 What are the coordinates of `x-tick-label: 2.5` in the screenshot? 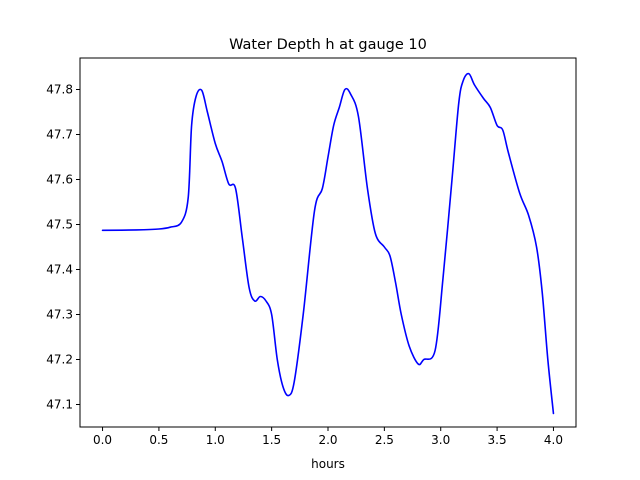 It's located at (384, 440).